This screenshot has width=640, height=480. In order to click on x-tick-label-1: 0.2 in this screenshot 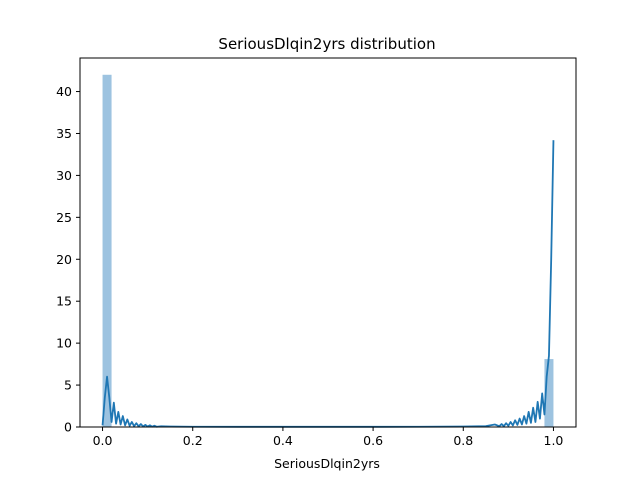, I will do `click(193, 440)`.